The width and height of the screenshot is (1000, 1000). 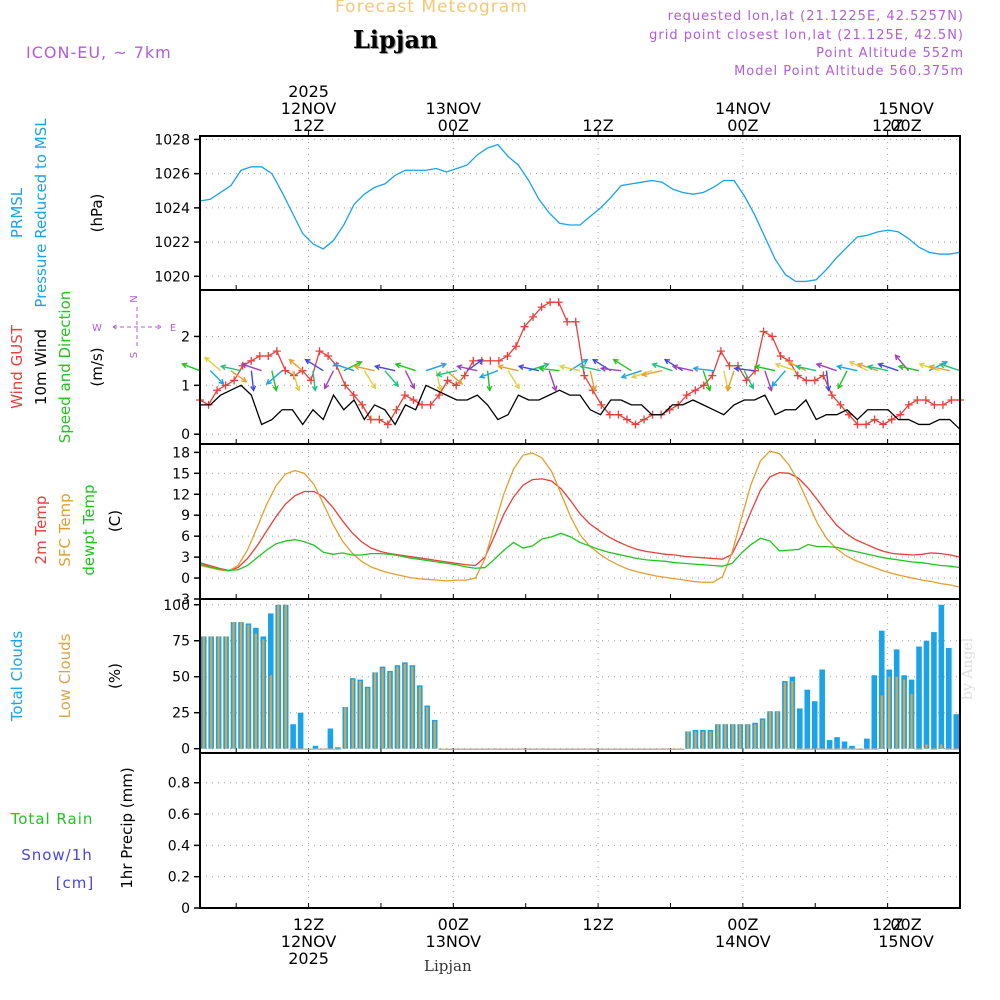 What do you see at coordinates (172, 277) in the screenshot?
I see `pressure-ytick-label: 1020` at bounding box center [172, 277].